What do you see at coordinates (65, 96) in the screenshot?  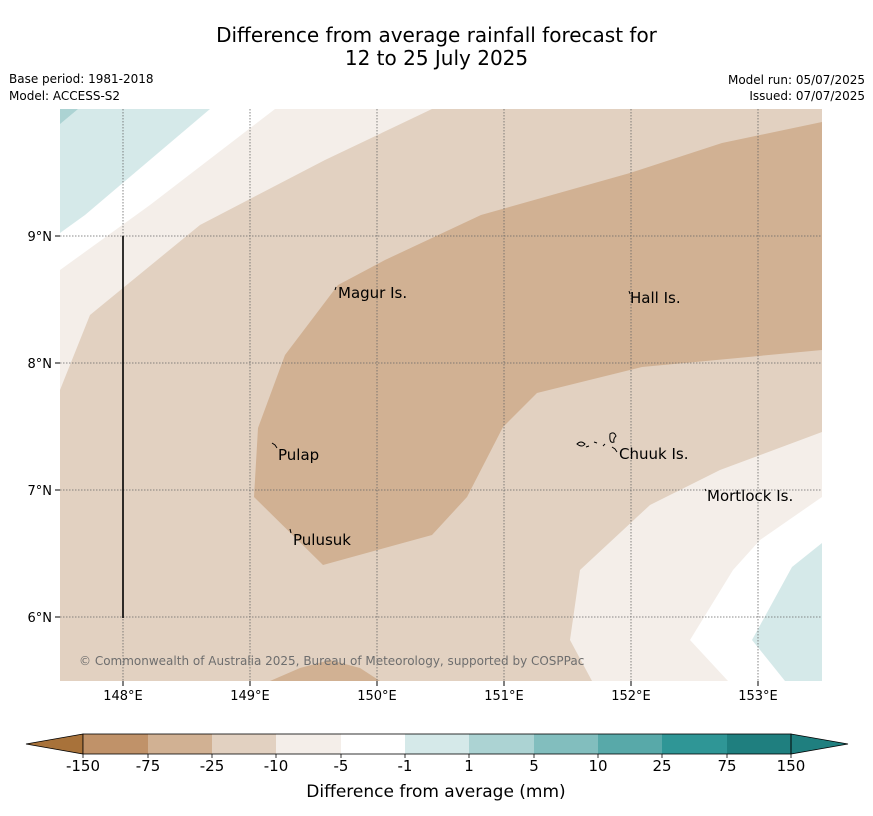 I see `model-label: Model: ACCESS-S2` at bounding box center [65, 96].